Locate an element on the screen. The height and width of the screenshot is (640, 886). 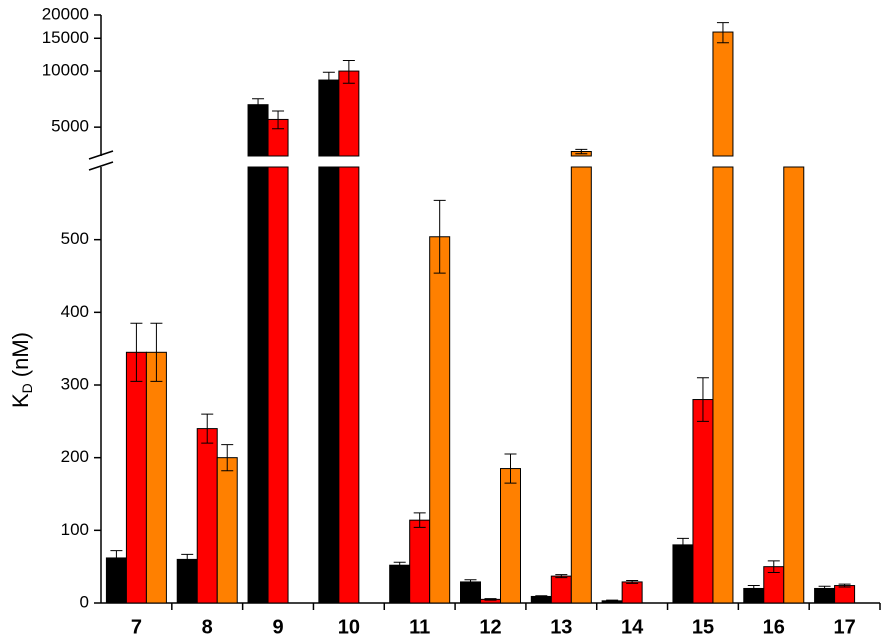
x-tick-label: 10 is located at coordinates (349, 627).